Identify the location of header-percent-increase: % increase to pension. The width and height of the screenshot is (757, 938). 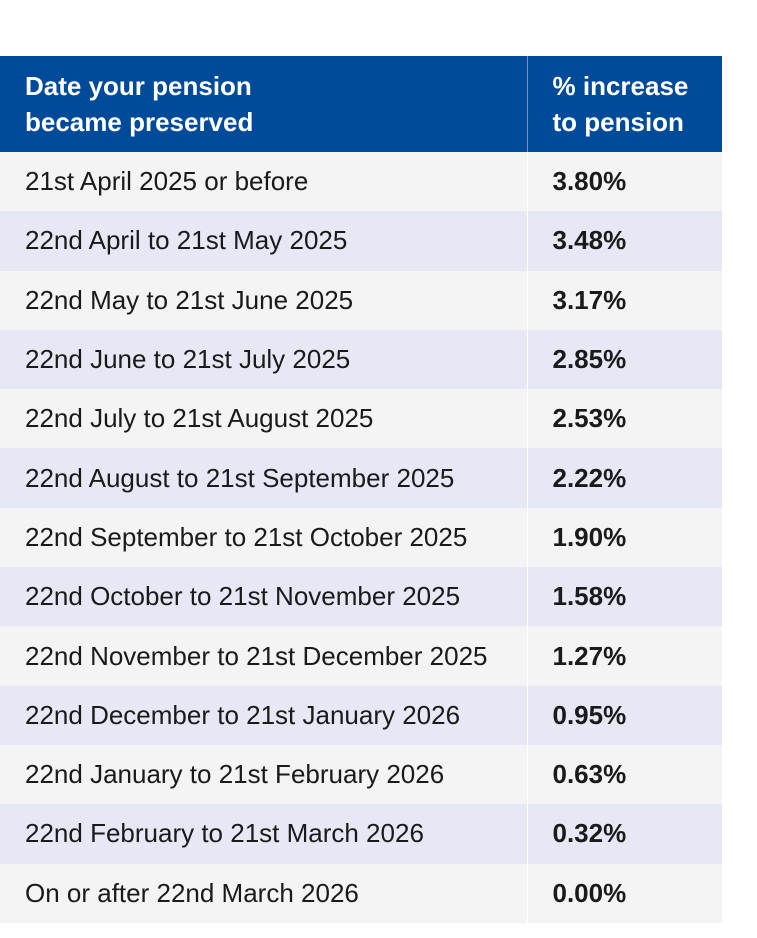
(624, 104).